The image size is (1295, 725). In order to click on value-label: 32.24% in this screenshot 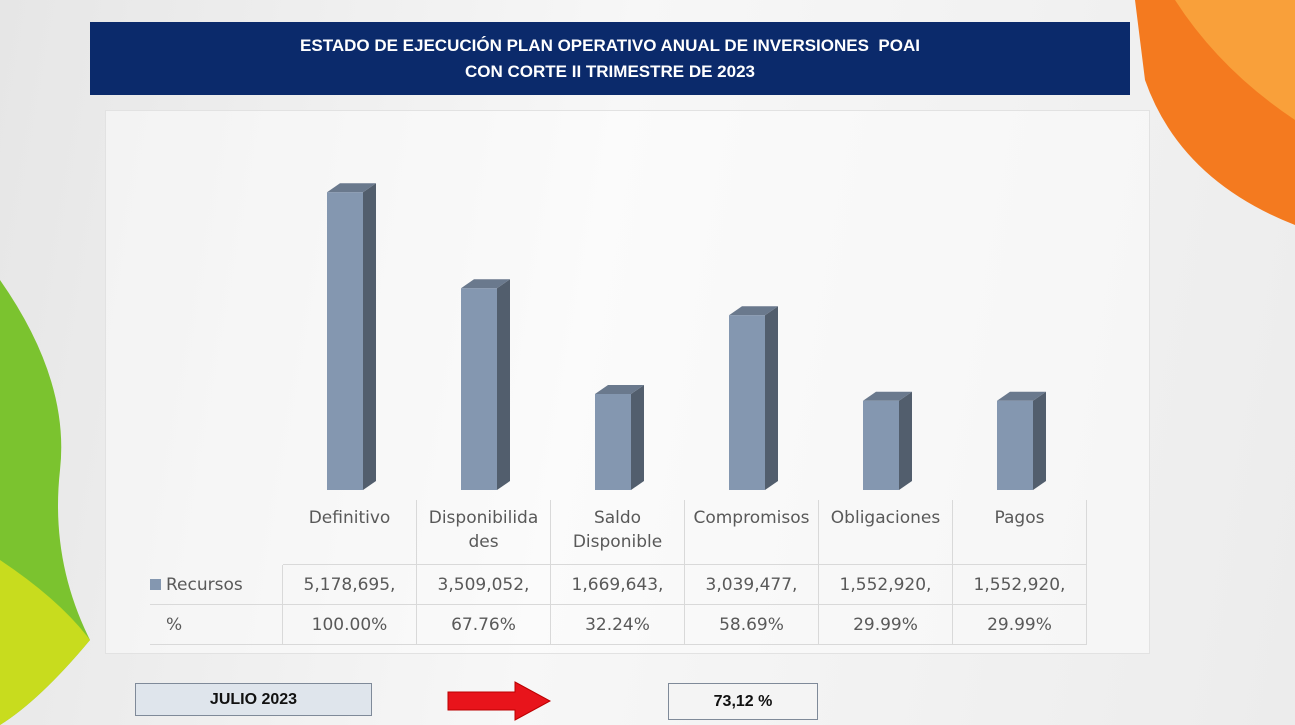, I will do `click(618, 625)`.